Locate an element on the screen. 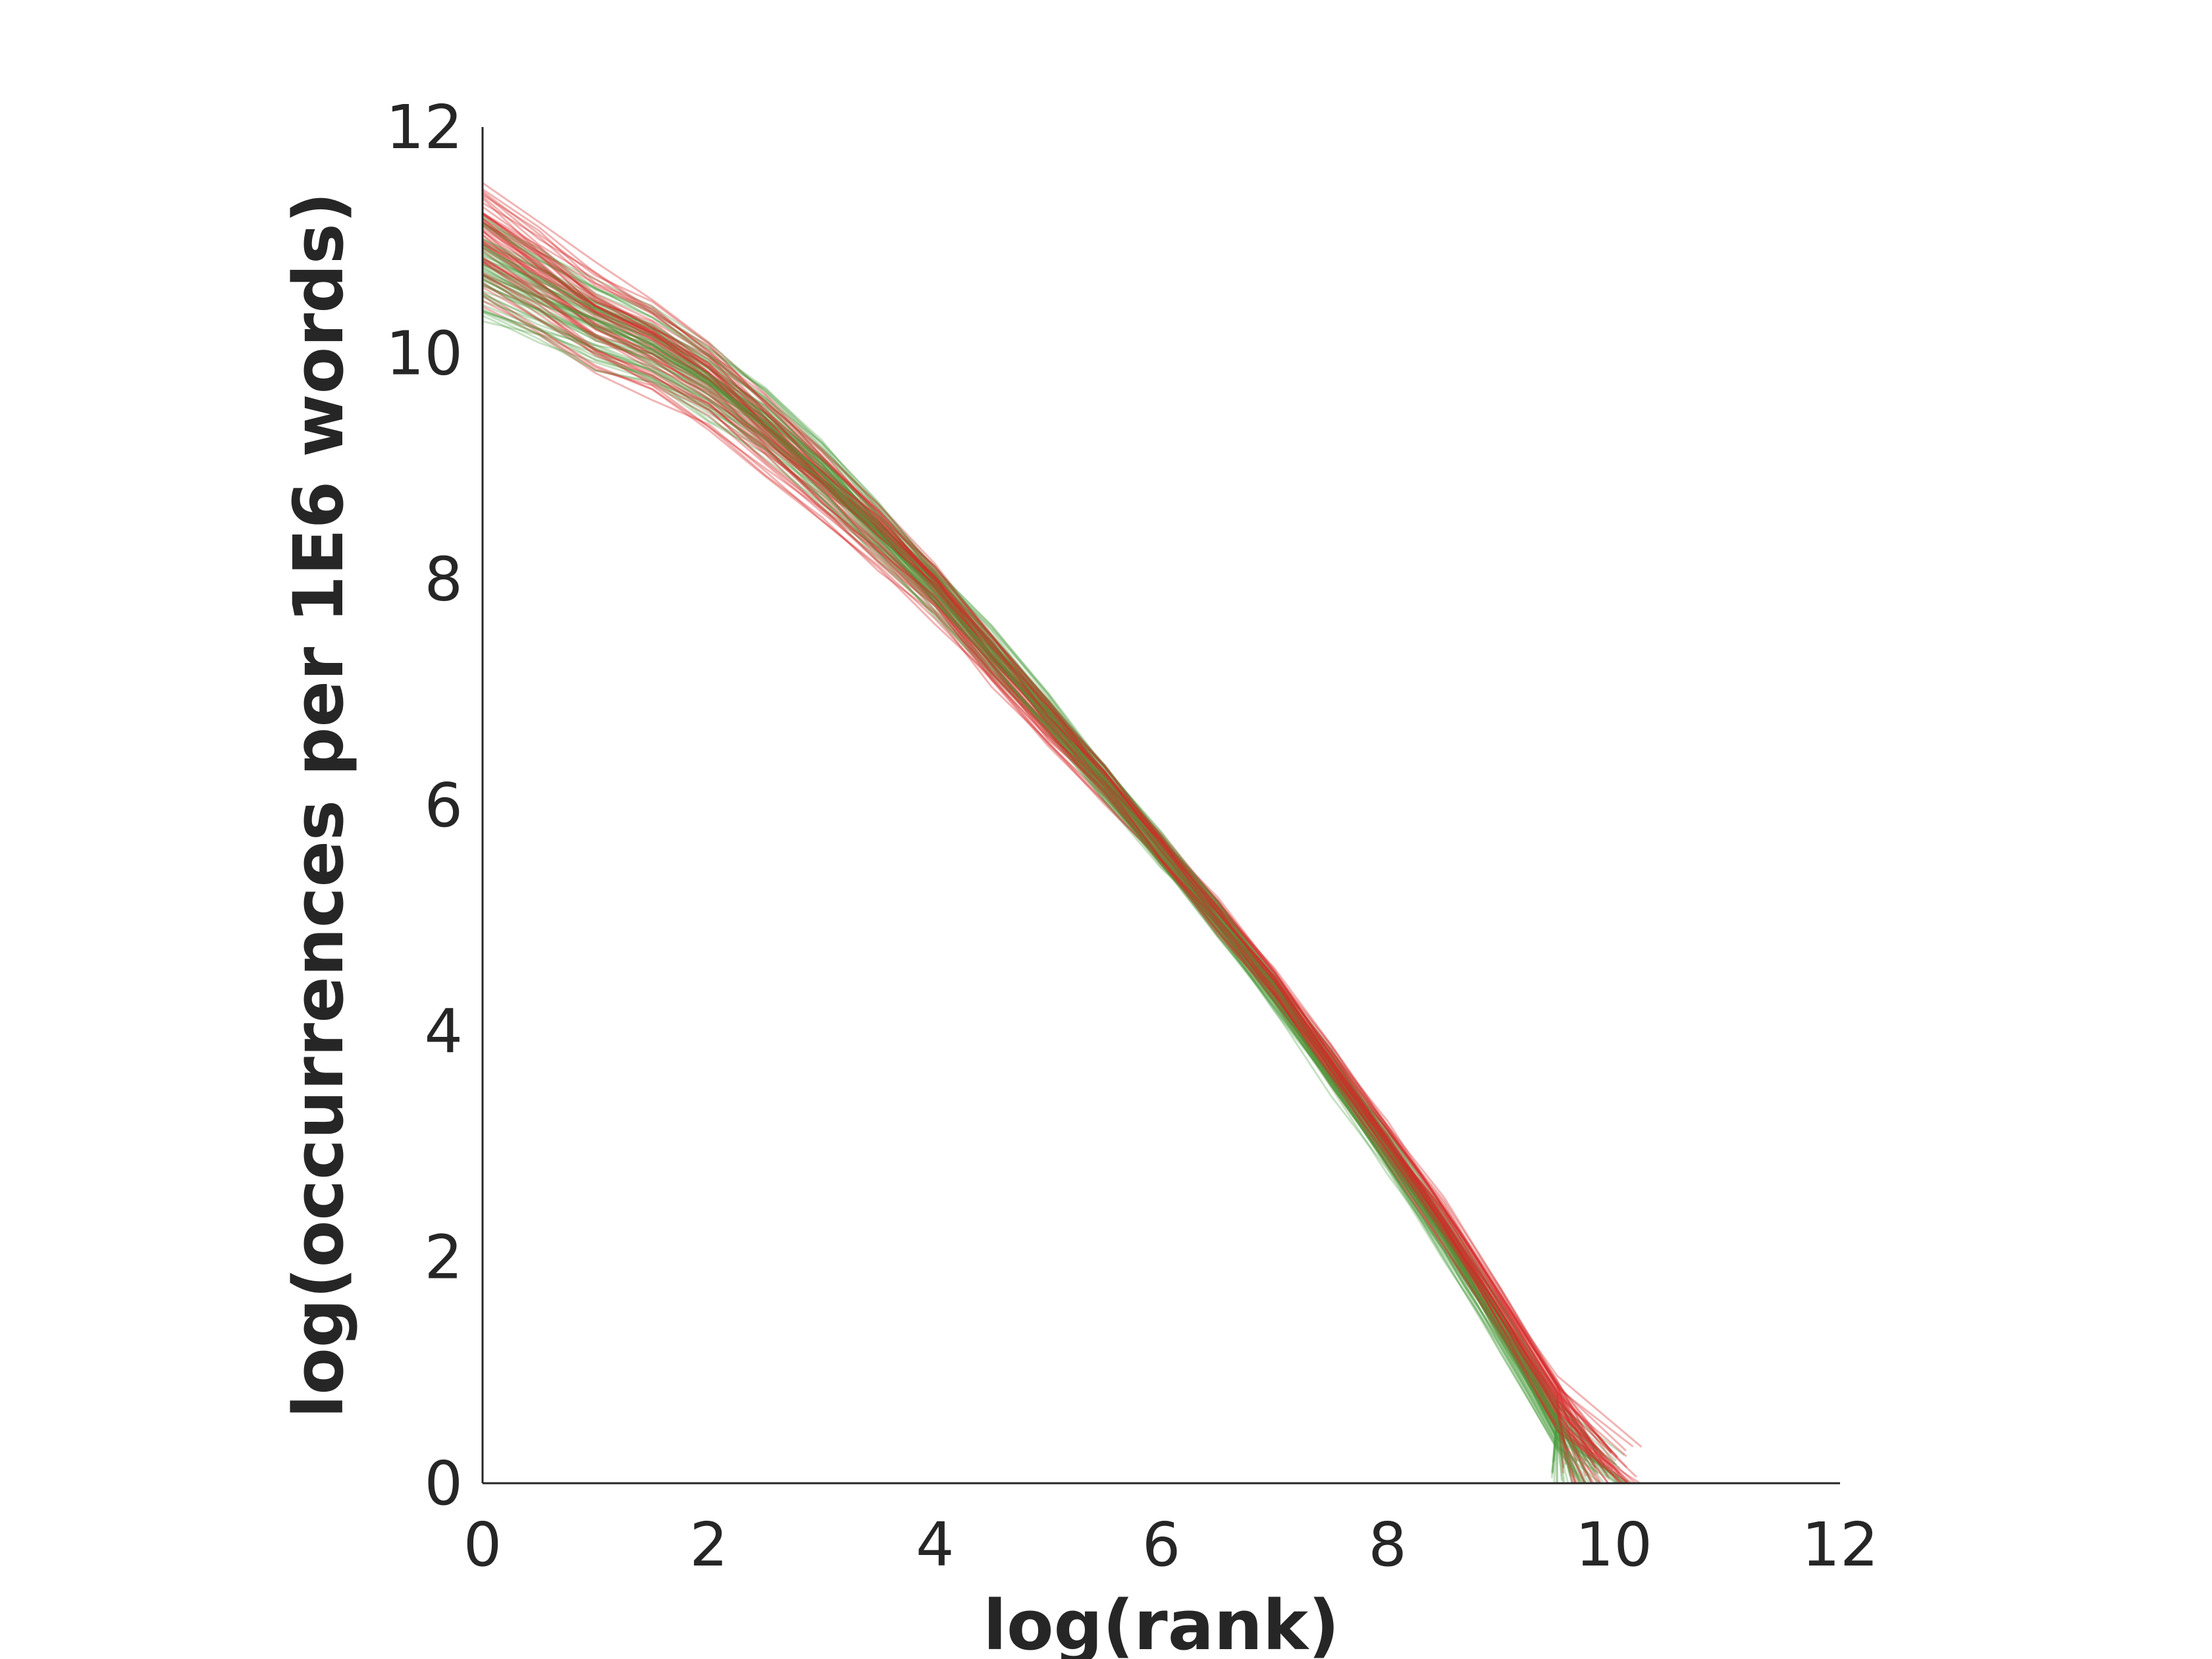 This screenshot has height=1659, width=2212. y-tick-label: 4 is located at coordinates (443, 1031).